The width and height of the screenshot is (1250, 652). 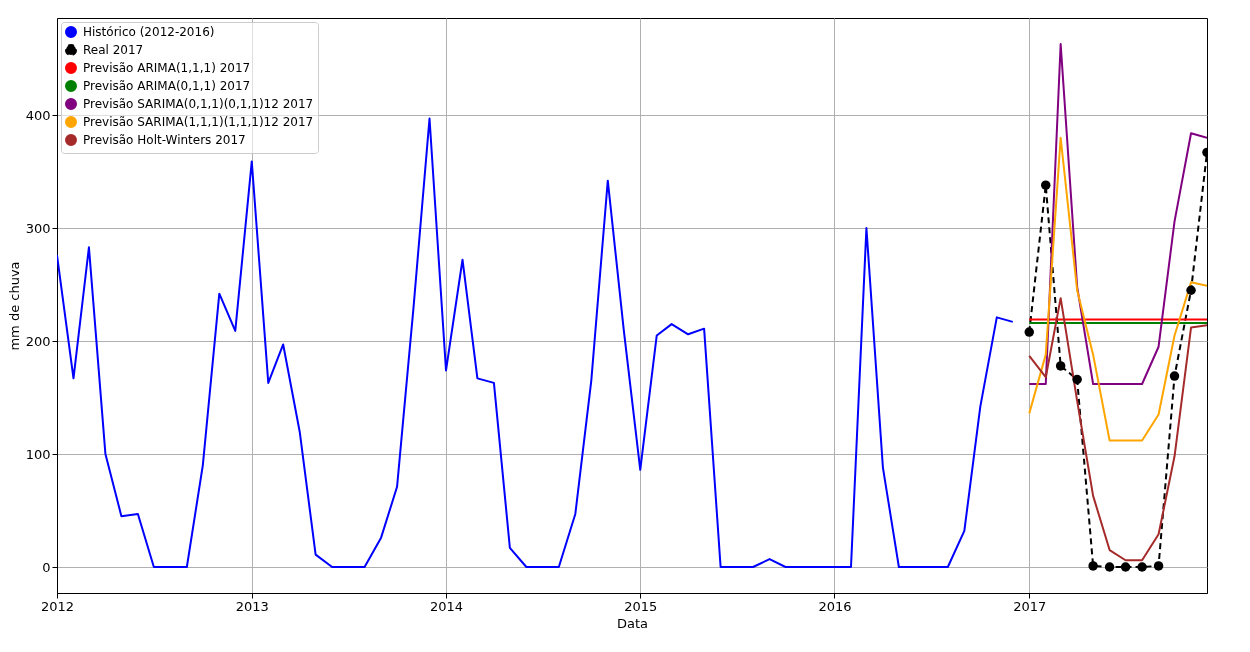 I want to click on legend-label: Previsão Holt-Winters 2017, so click(x=164, y=140).